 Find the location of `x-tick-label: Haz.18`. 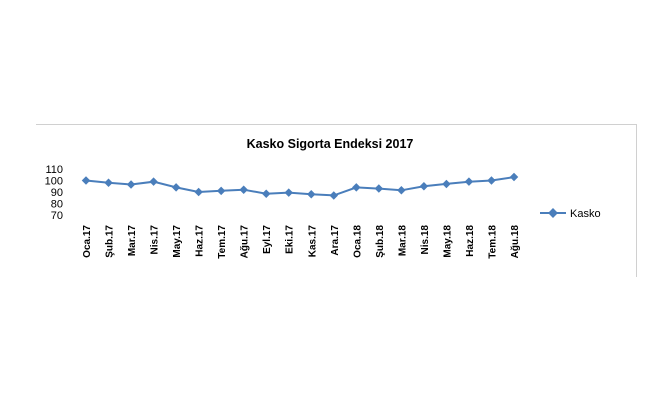

x-tick-label: Haz.18 is located at coordinates (470, 241).